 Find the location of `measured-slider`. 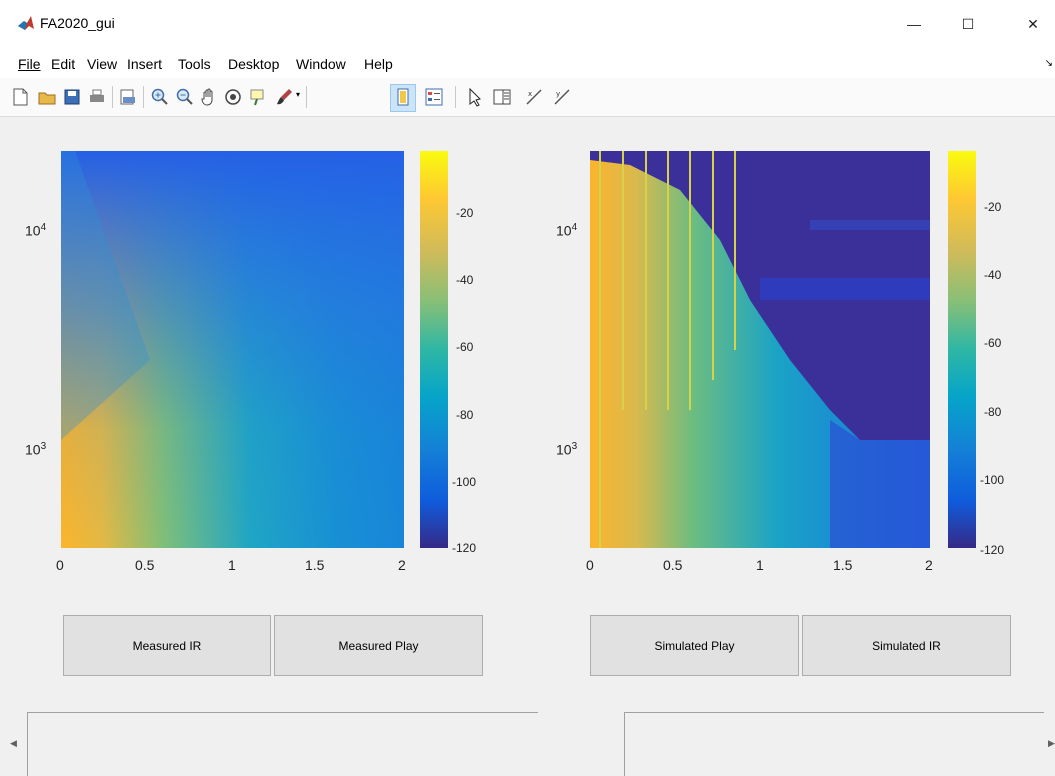

measured-slider is located at coordinates (282, 744).